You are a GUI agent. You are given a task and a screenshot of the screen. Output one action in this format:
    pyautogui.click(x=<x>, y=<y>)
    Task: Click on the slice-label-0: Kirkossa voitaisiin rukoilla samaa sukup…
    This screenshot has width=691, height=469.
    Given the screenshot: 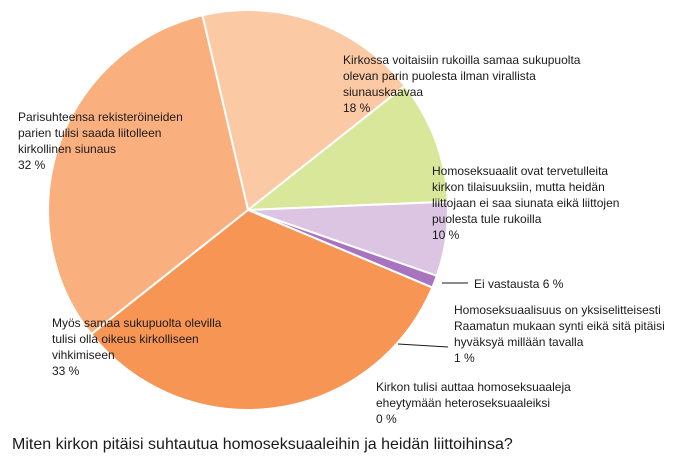 What is the action you would take?
    pyautogui.click(x=462, y=84)
    